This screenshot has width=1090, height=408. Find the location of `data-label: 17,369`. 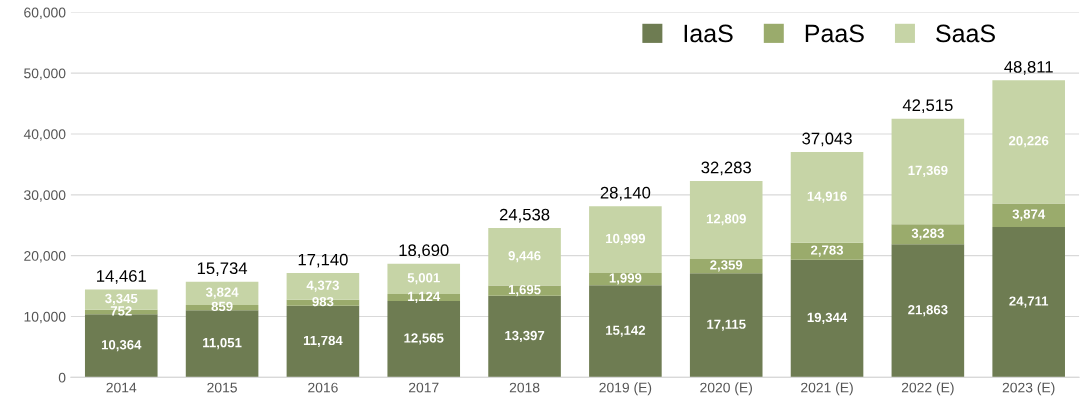

data-label: 17,369 is located at coordinates (928, 171).